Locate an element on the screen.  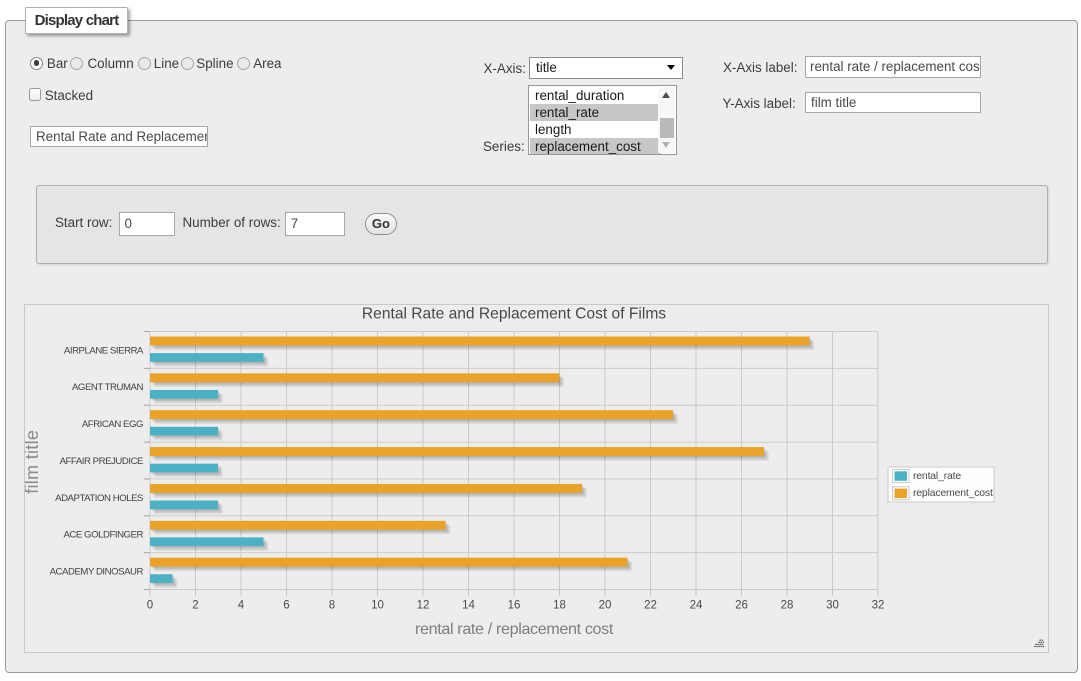
svg-text: 30 is located at coordinates (832, 606).